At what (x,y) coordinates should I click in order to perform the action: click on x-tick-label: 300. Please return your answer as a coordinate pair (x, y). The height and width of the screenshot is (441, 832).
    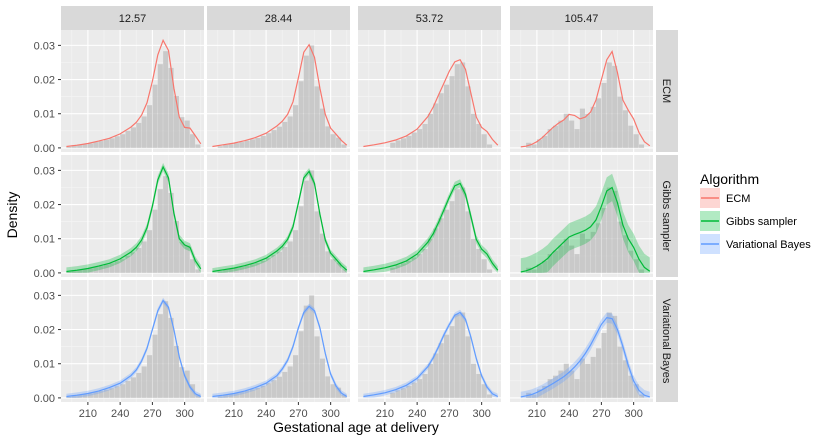
    Looking at the image, I should click on (481, 414).